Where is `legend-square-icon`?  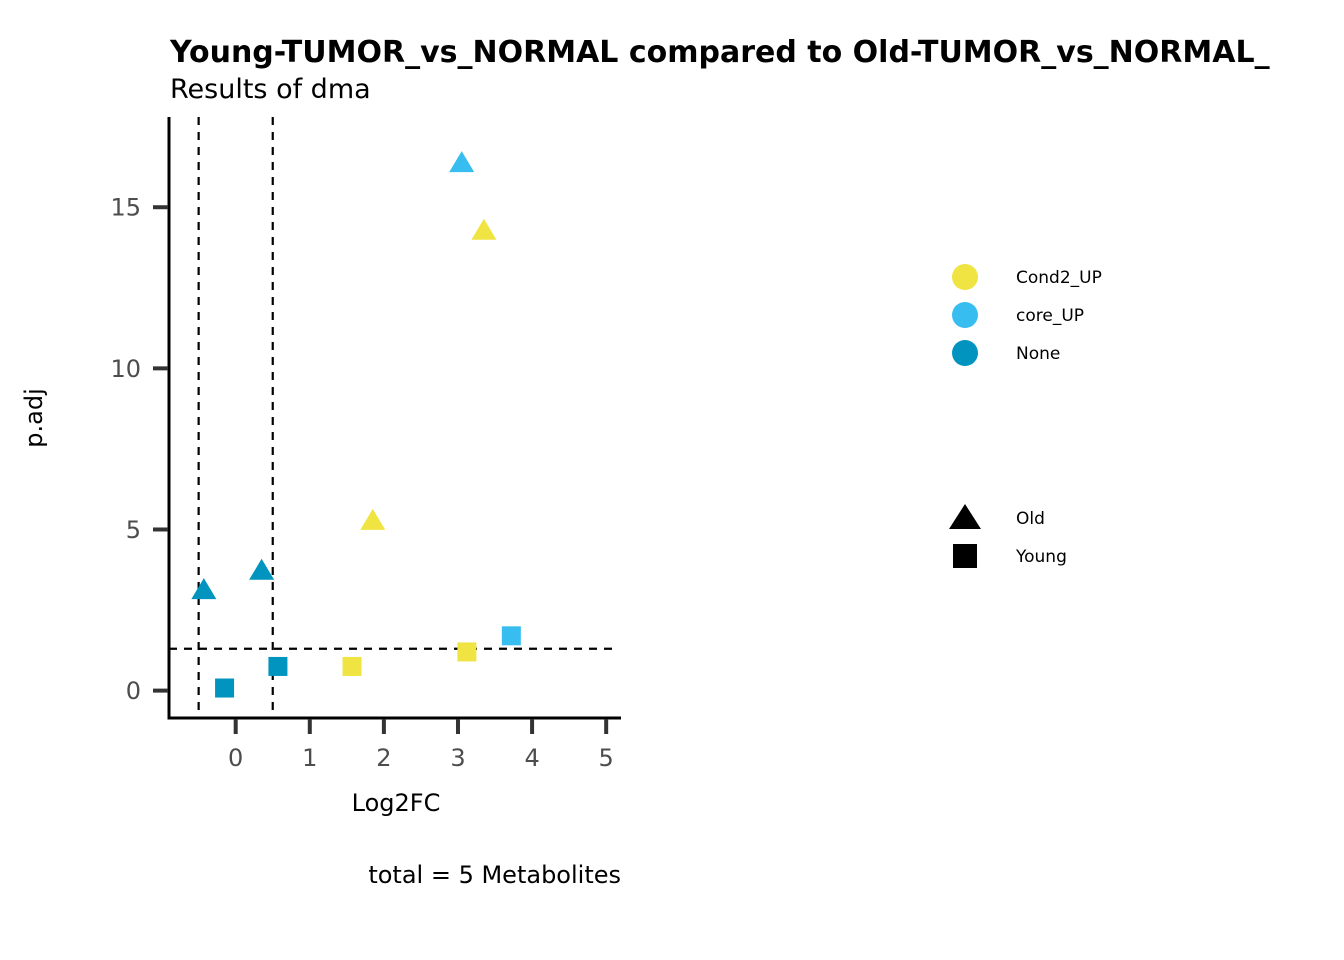
legend-square-icon is located at coordinates (965, 556).